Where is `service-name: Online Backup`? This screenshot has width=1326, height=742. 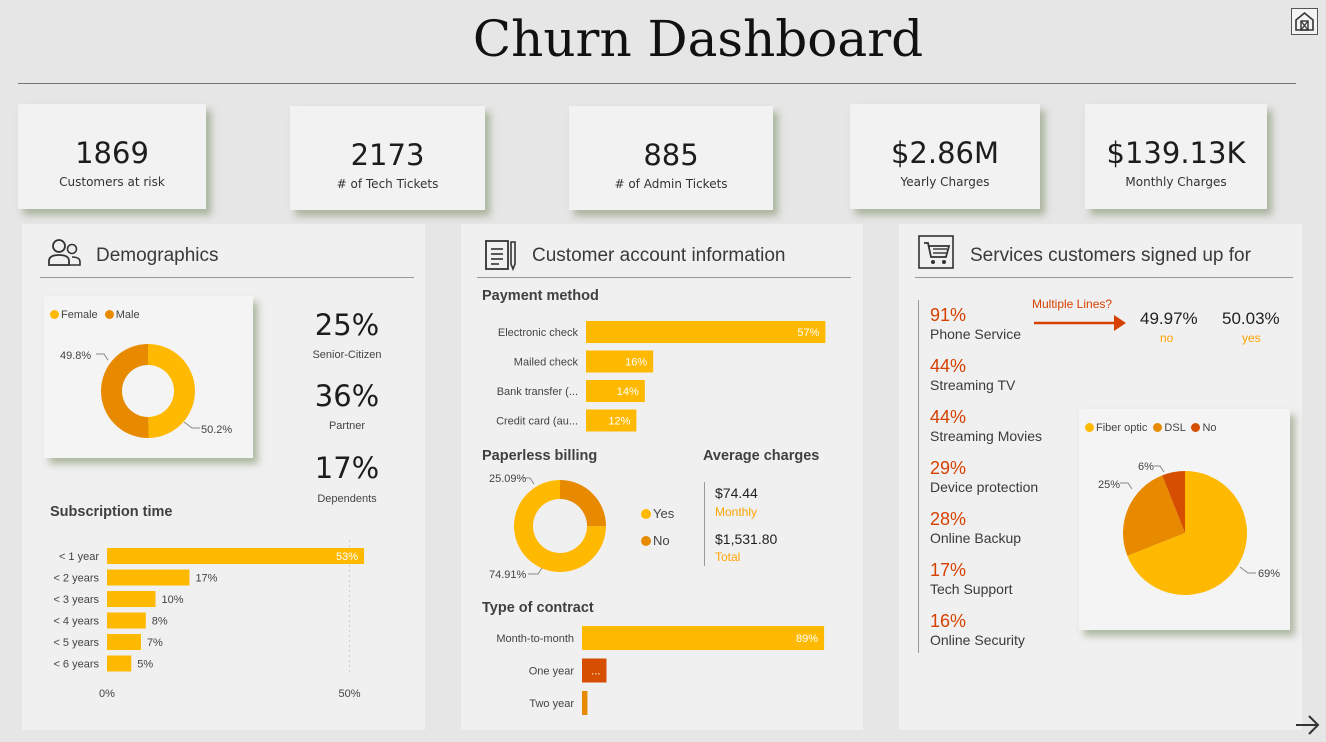 service-name: Online Backup is located at coordinates (976, 538).